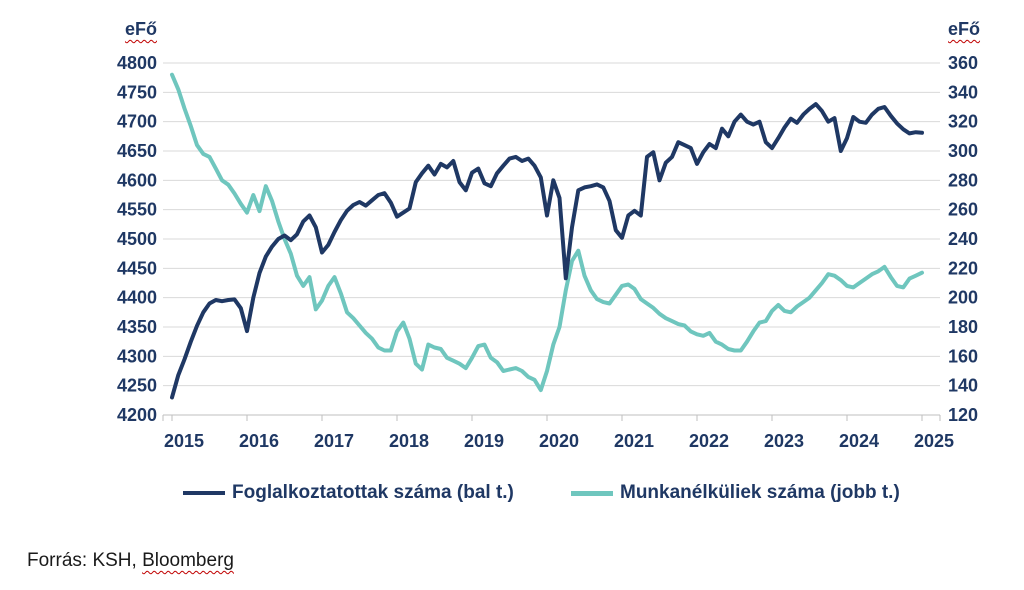 The height and width of the screenshot is (590, 1024). Describe the element at coordinates (634, 441) in the screenshot. I see `x-axis-tick-label: 2021` at that location.